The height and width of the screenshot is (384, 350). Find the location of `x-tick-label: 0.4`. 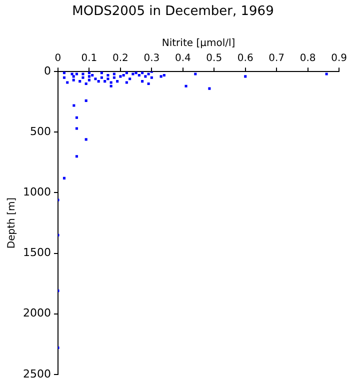

x-tick-label: 0.4 is located at coordinates (182, 58).